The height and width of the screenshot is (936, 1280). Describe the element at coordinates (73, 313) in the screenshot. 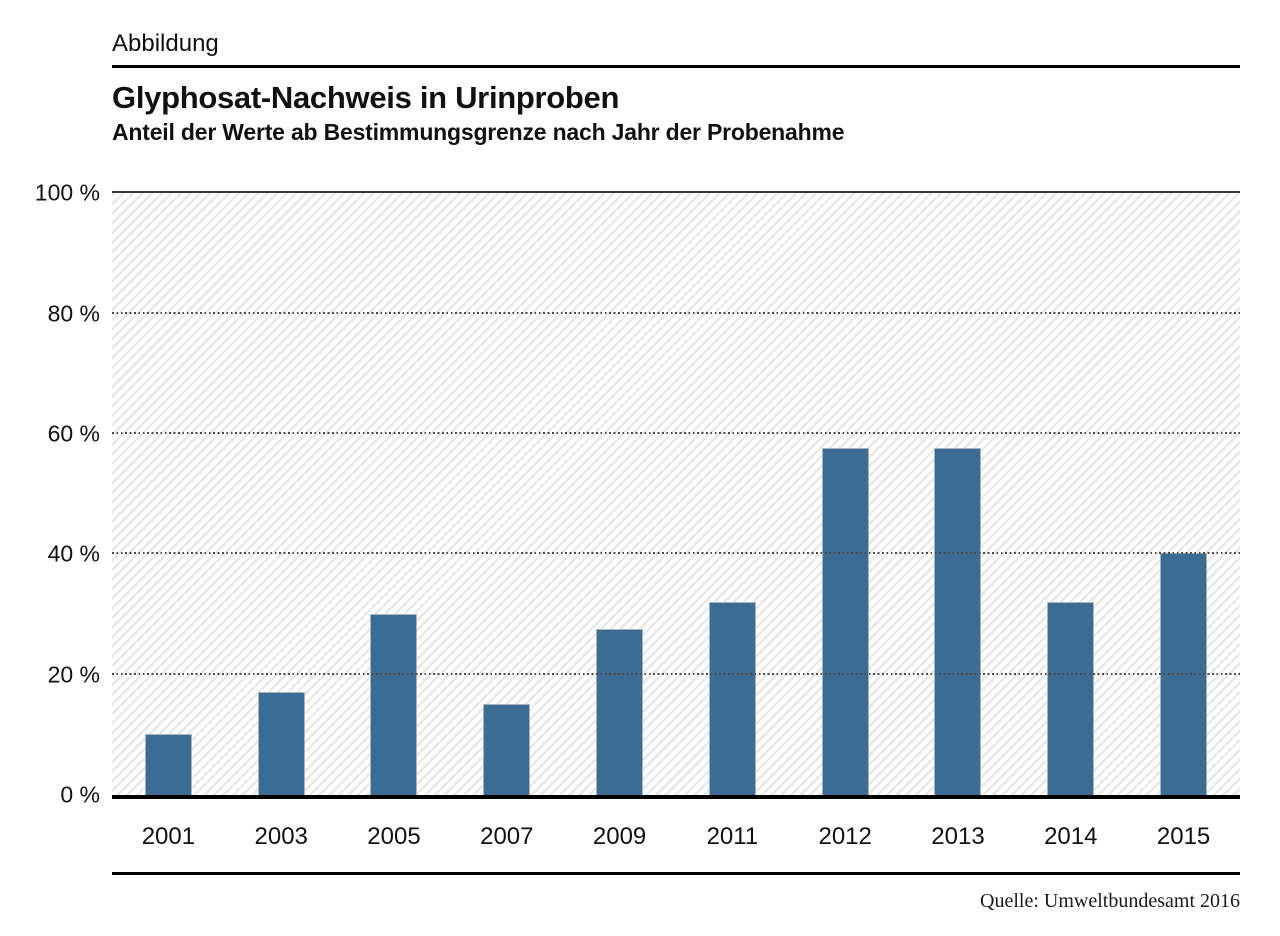

I see `y-tick-label-80: 80 %` at that location.